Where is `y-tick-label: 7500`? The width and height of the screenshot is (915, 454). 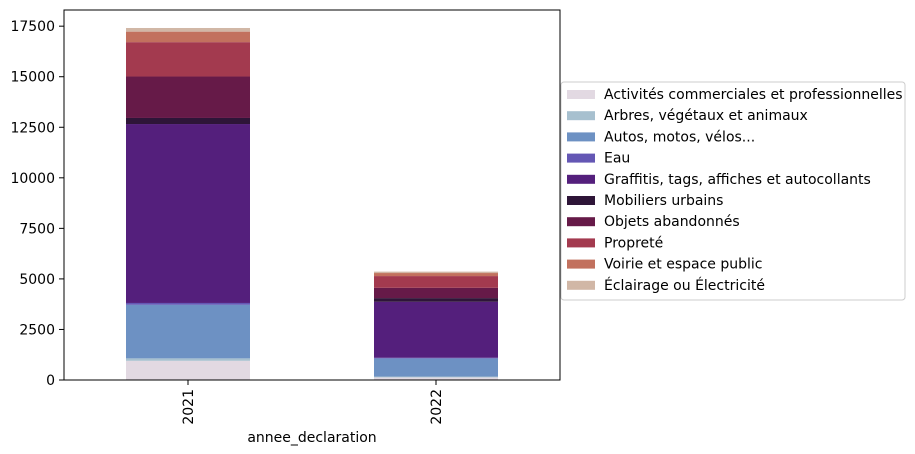
y-tick-label: 7500 is located at coordinates (37, 229).